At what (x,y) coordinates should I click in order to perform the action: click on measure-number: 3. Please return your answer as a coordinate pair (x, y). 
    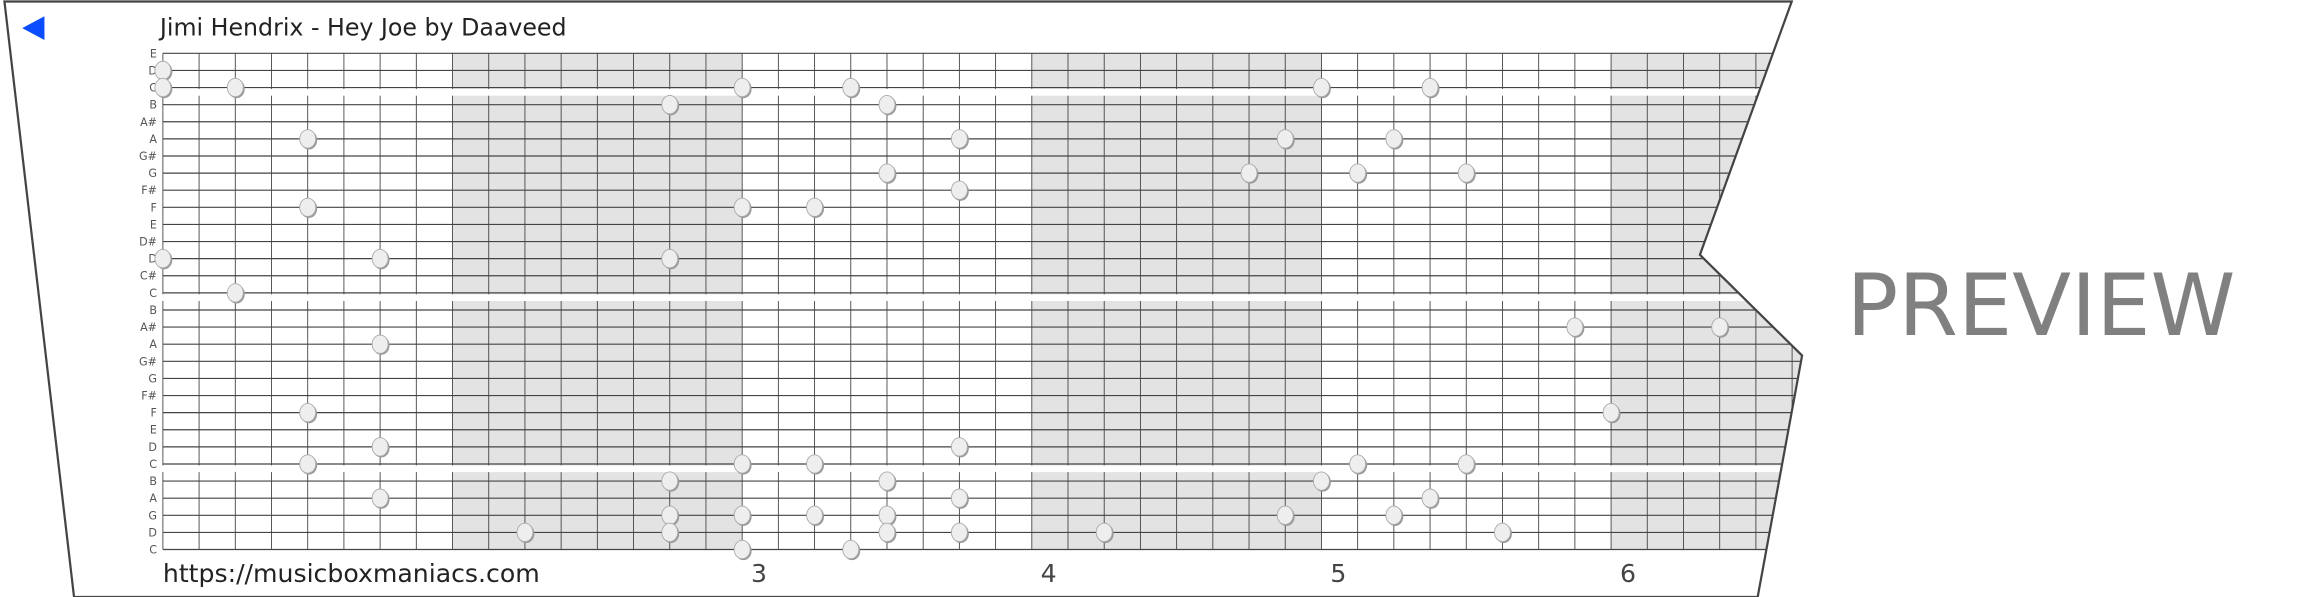
    Looking at the image, I should click on (759, 573).